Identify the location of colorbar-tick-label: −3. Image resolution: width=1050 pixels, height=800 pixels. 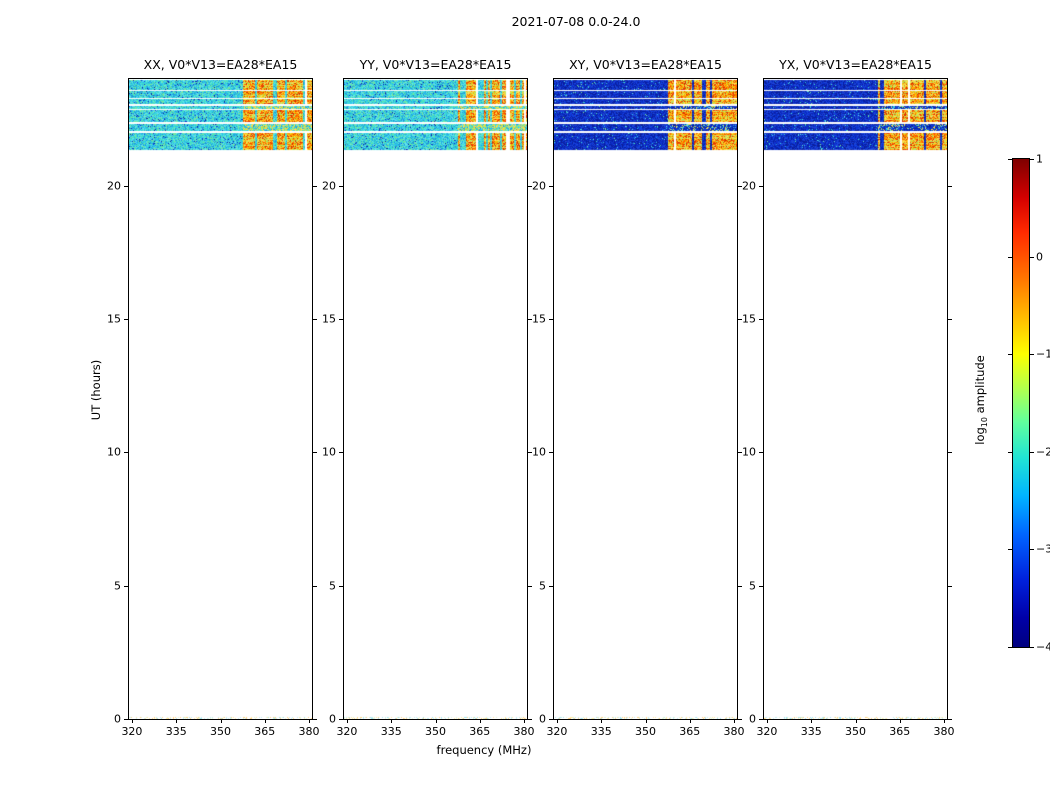
(1043, 549).